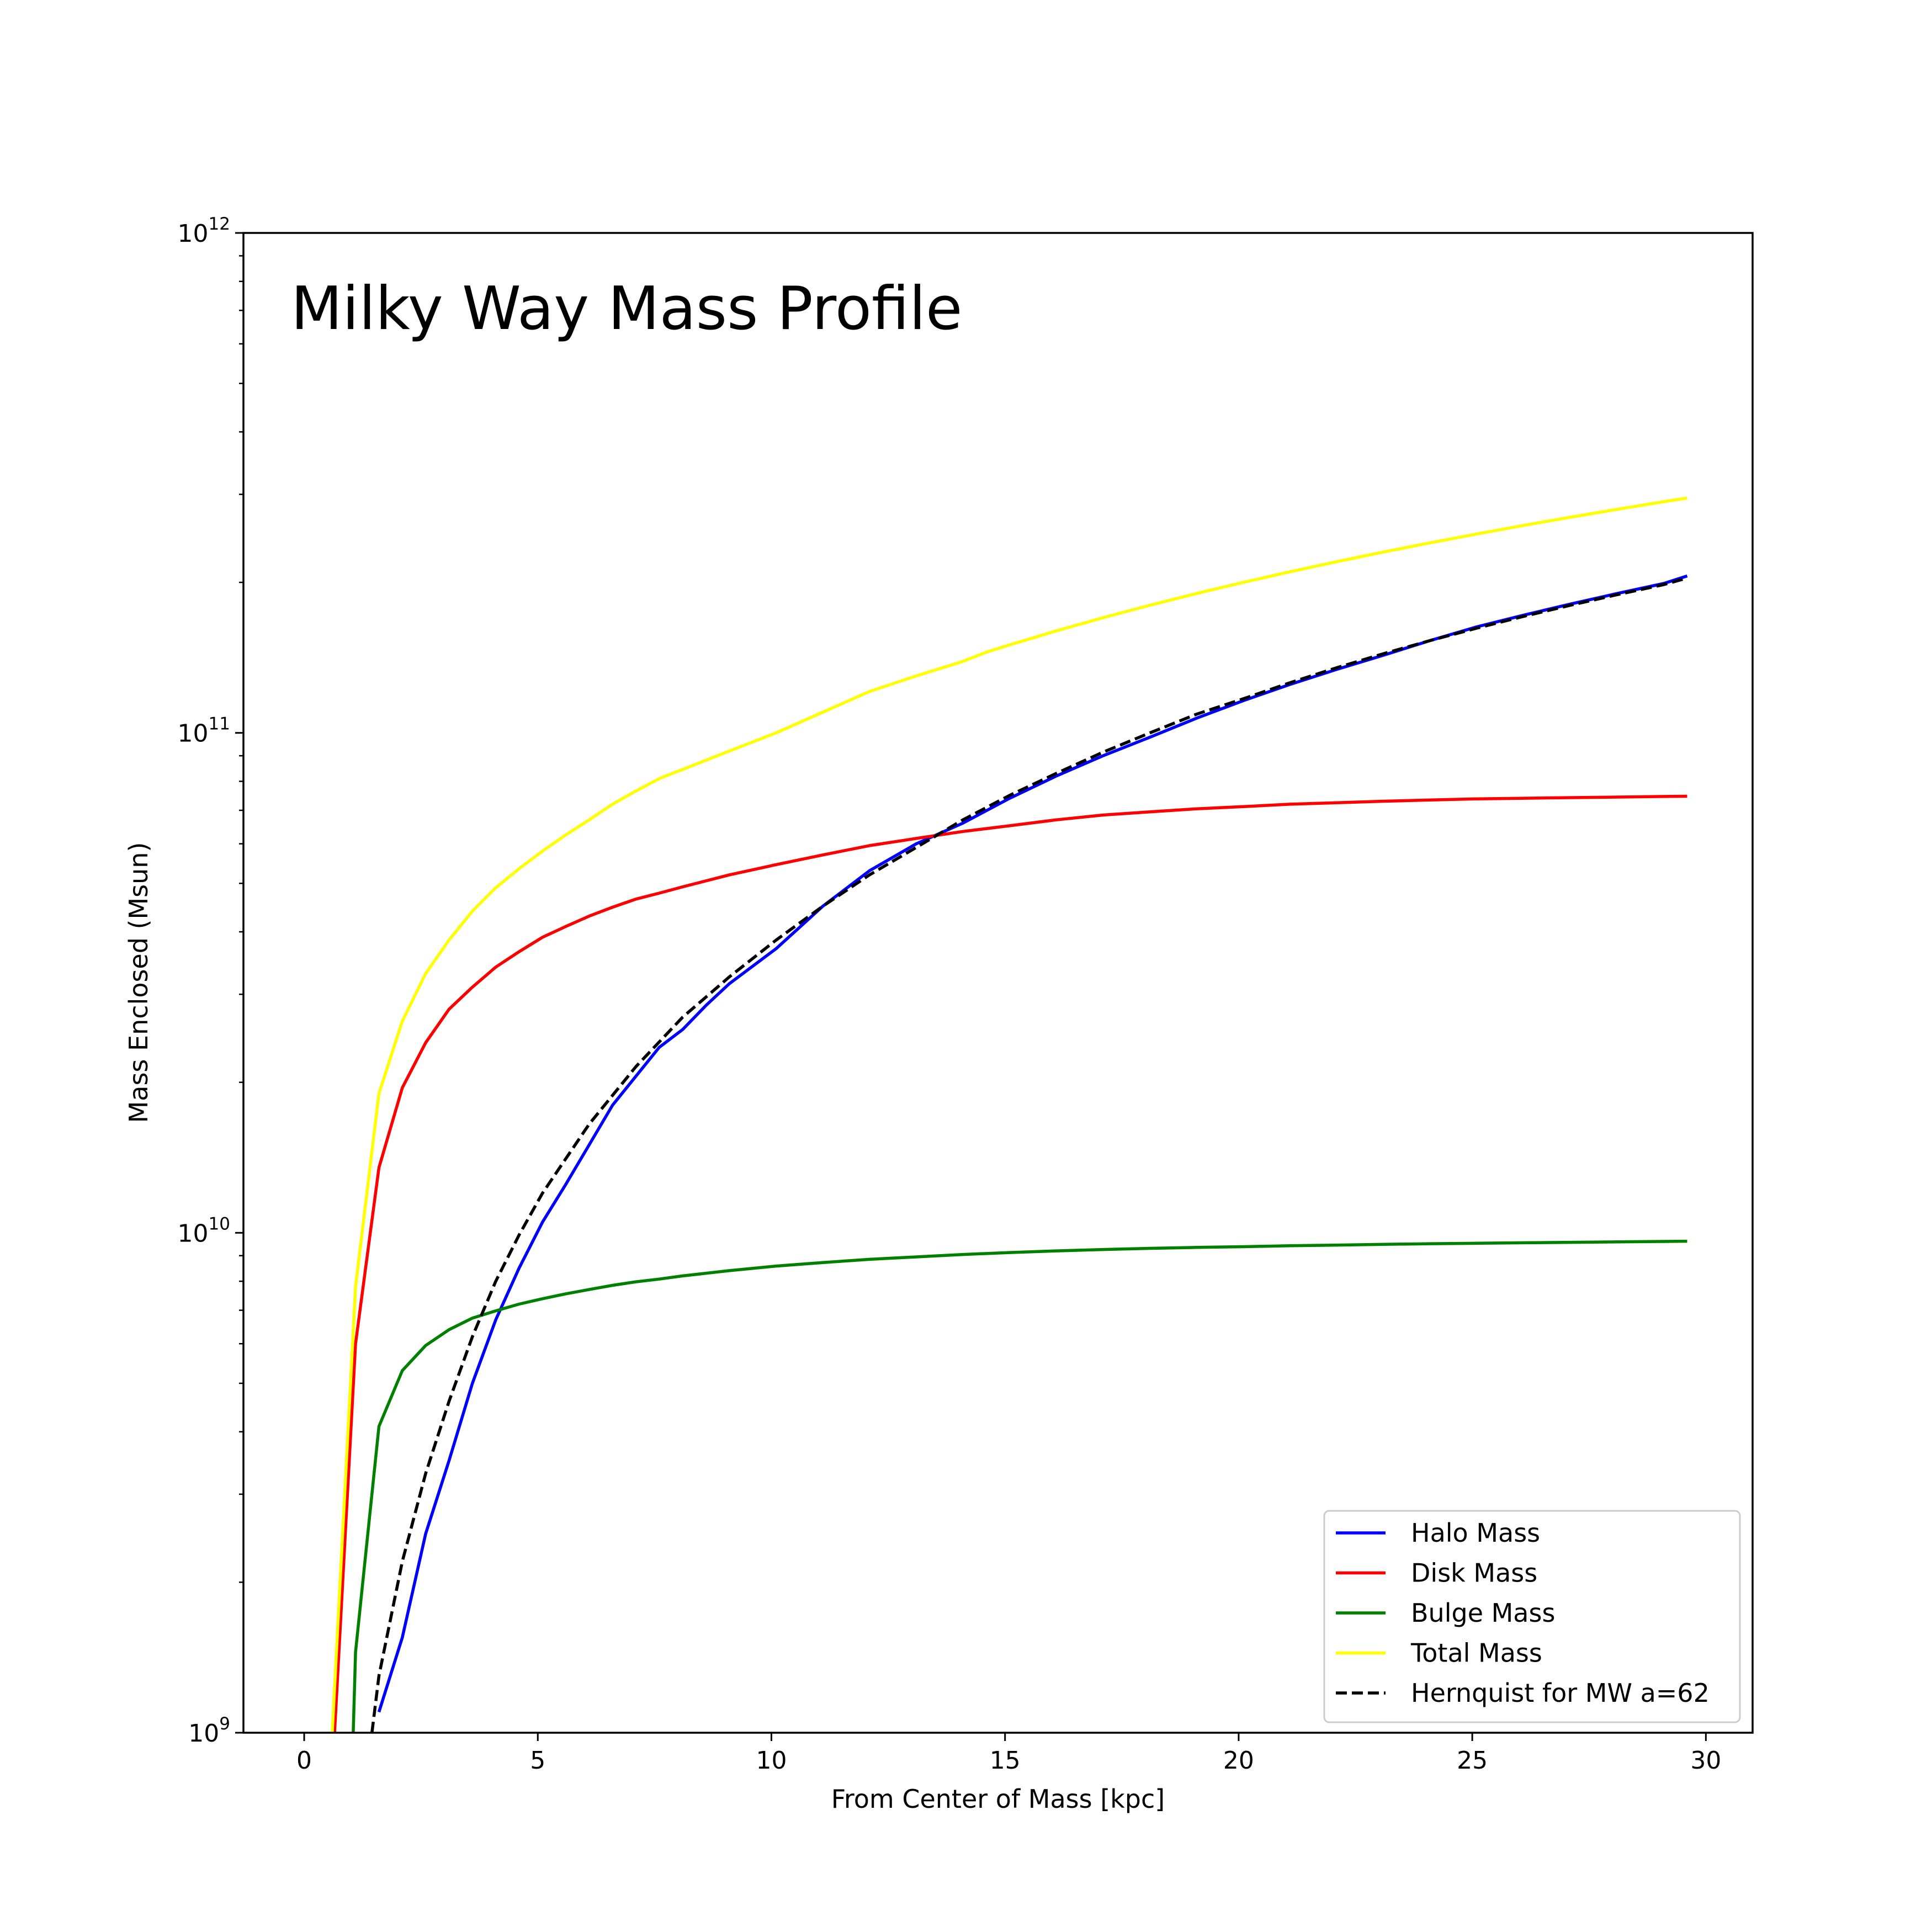 Image resolution: width=1932 pixels, height=1932 pixels. What do you see at coordinates (626, 308) in the screenshot?
I see `chart-title: Milky Way Mass Profile` at bounding box center [626, 308].